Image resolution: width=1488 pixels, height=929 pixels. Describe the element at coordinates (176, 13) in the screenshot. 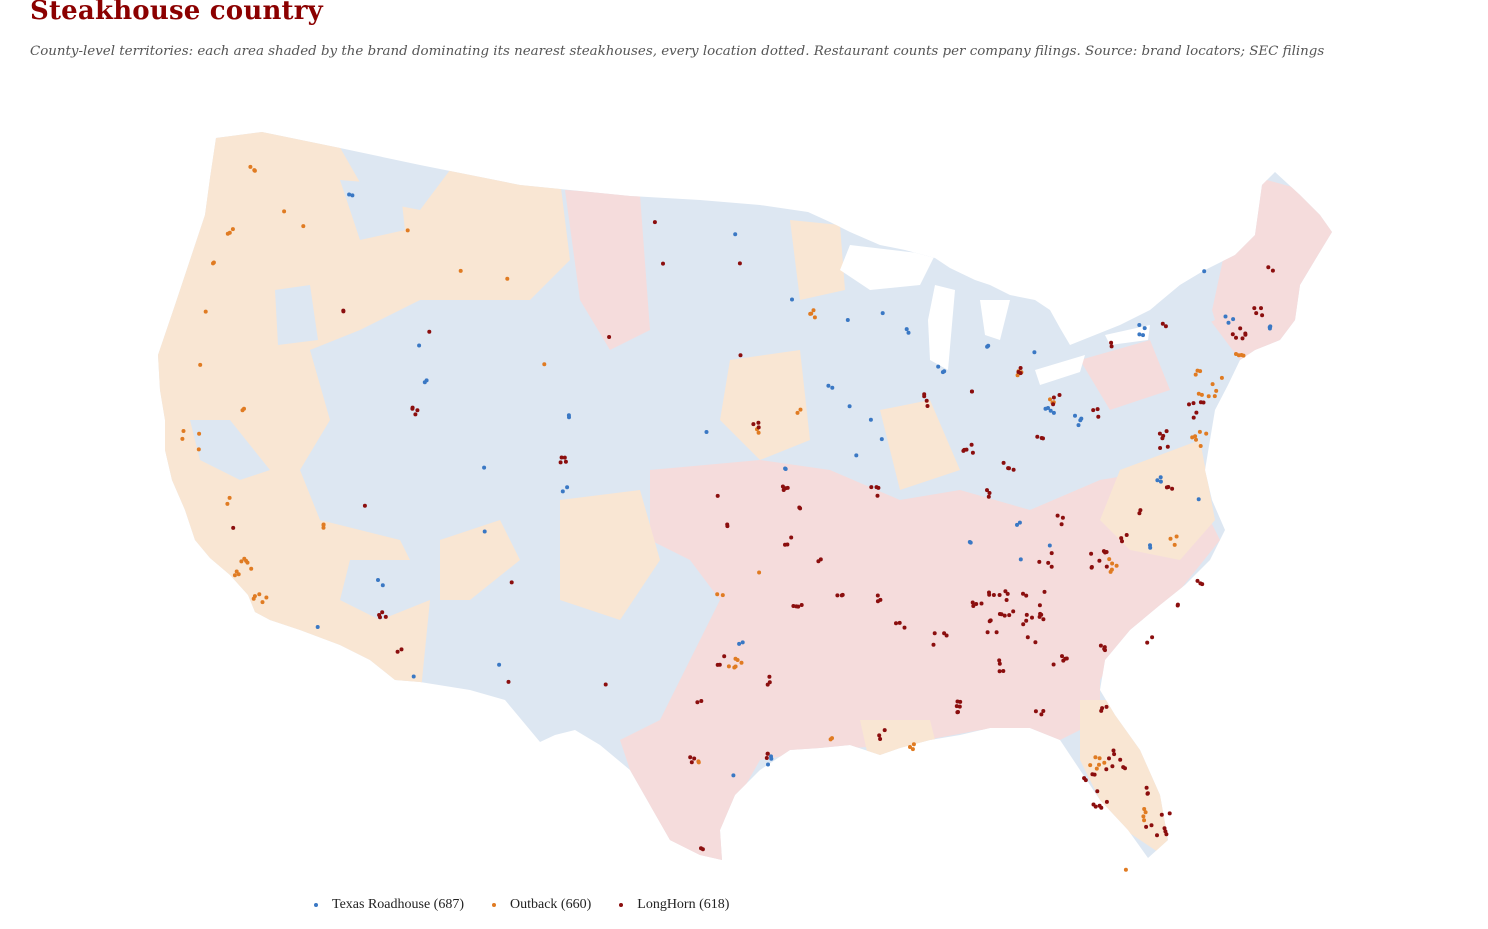

I see `map-title: Steakhouse country` at that location.